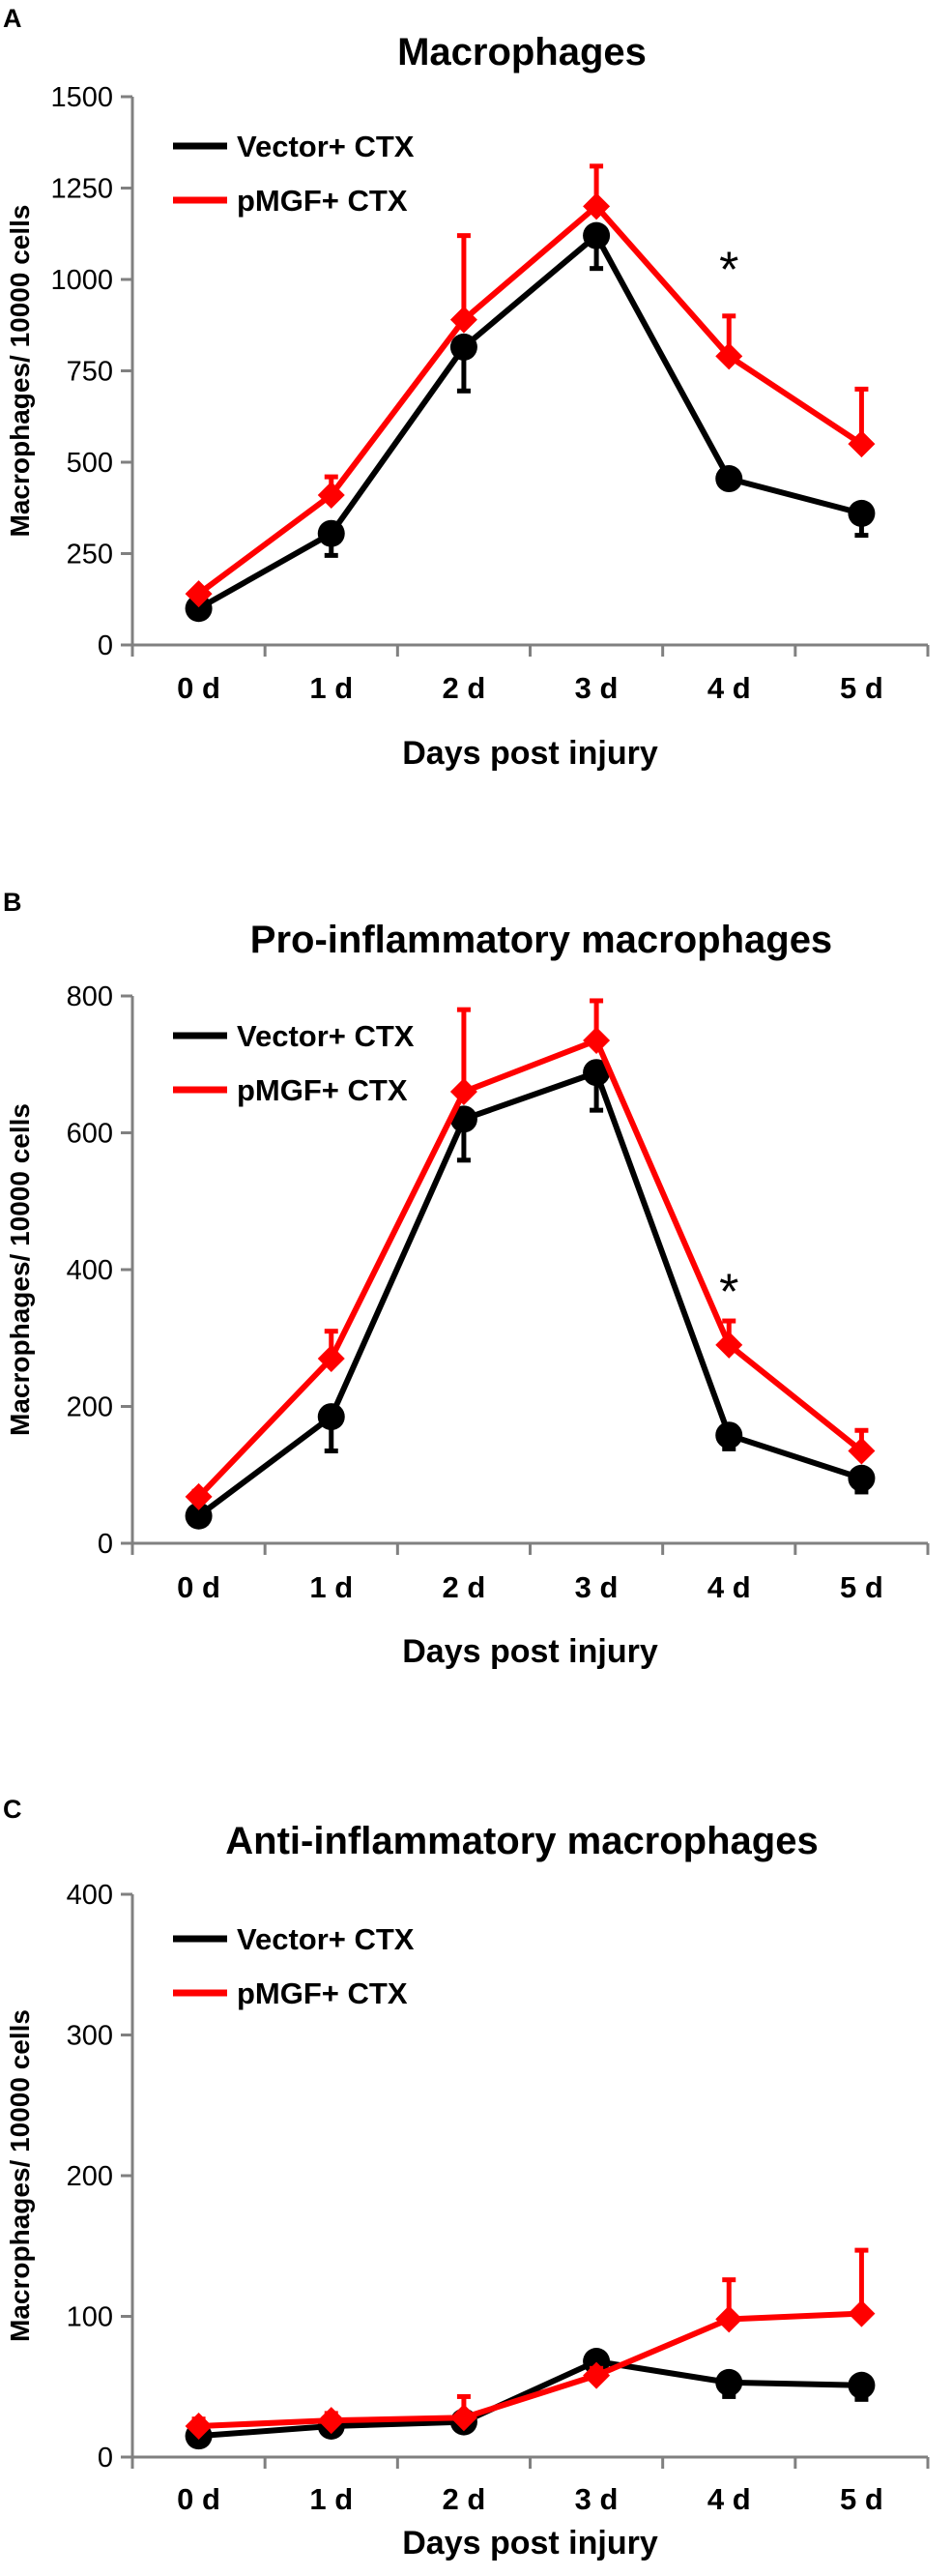 Image resolution: width=952 pixels, height=2576 pixels. I want to click on chart-title: Anti-inflammatory macrophages, so click(522, 1841).